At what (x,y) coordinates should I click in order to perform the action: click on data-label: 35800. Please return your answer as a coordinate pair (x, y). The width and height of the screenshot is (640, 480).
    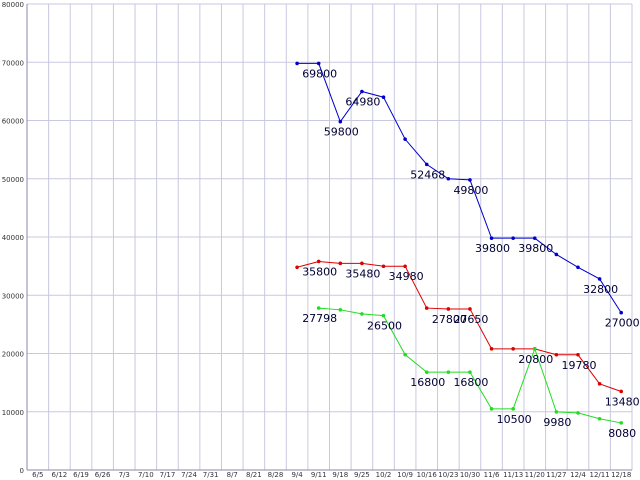
    Looking at the image, I should click on (319, 271).